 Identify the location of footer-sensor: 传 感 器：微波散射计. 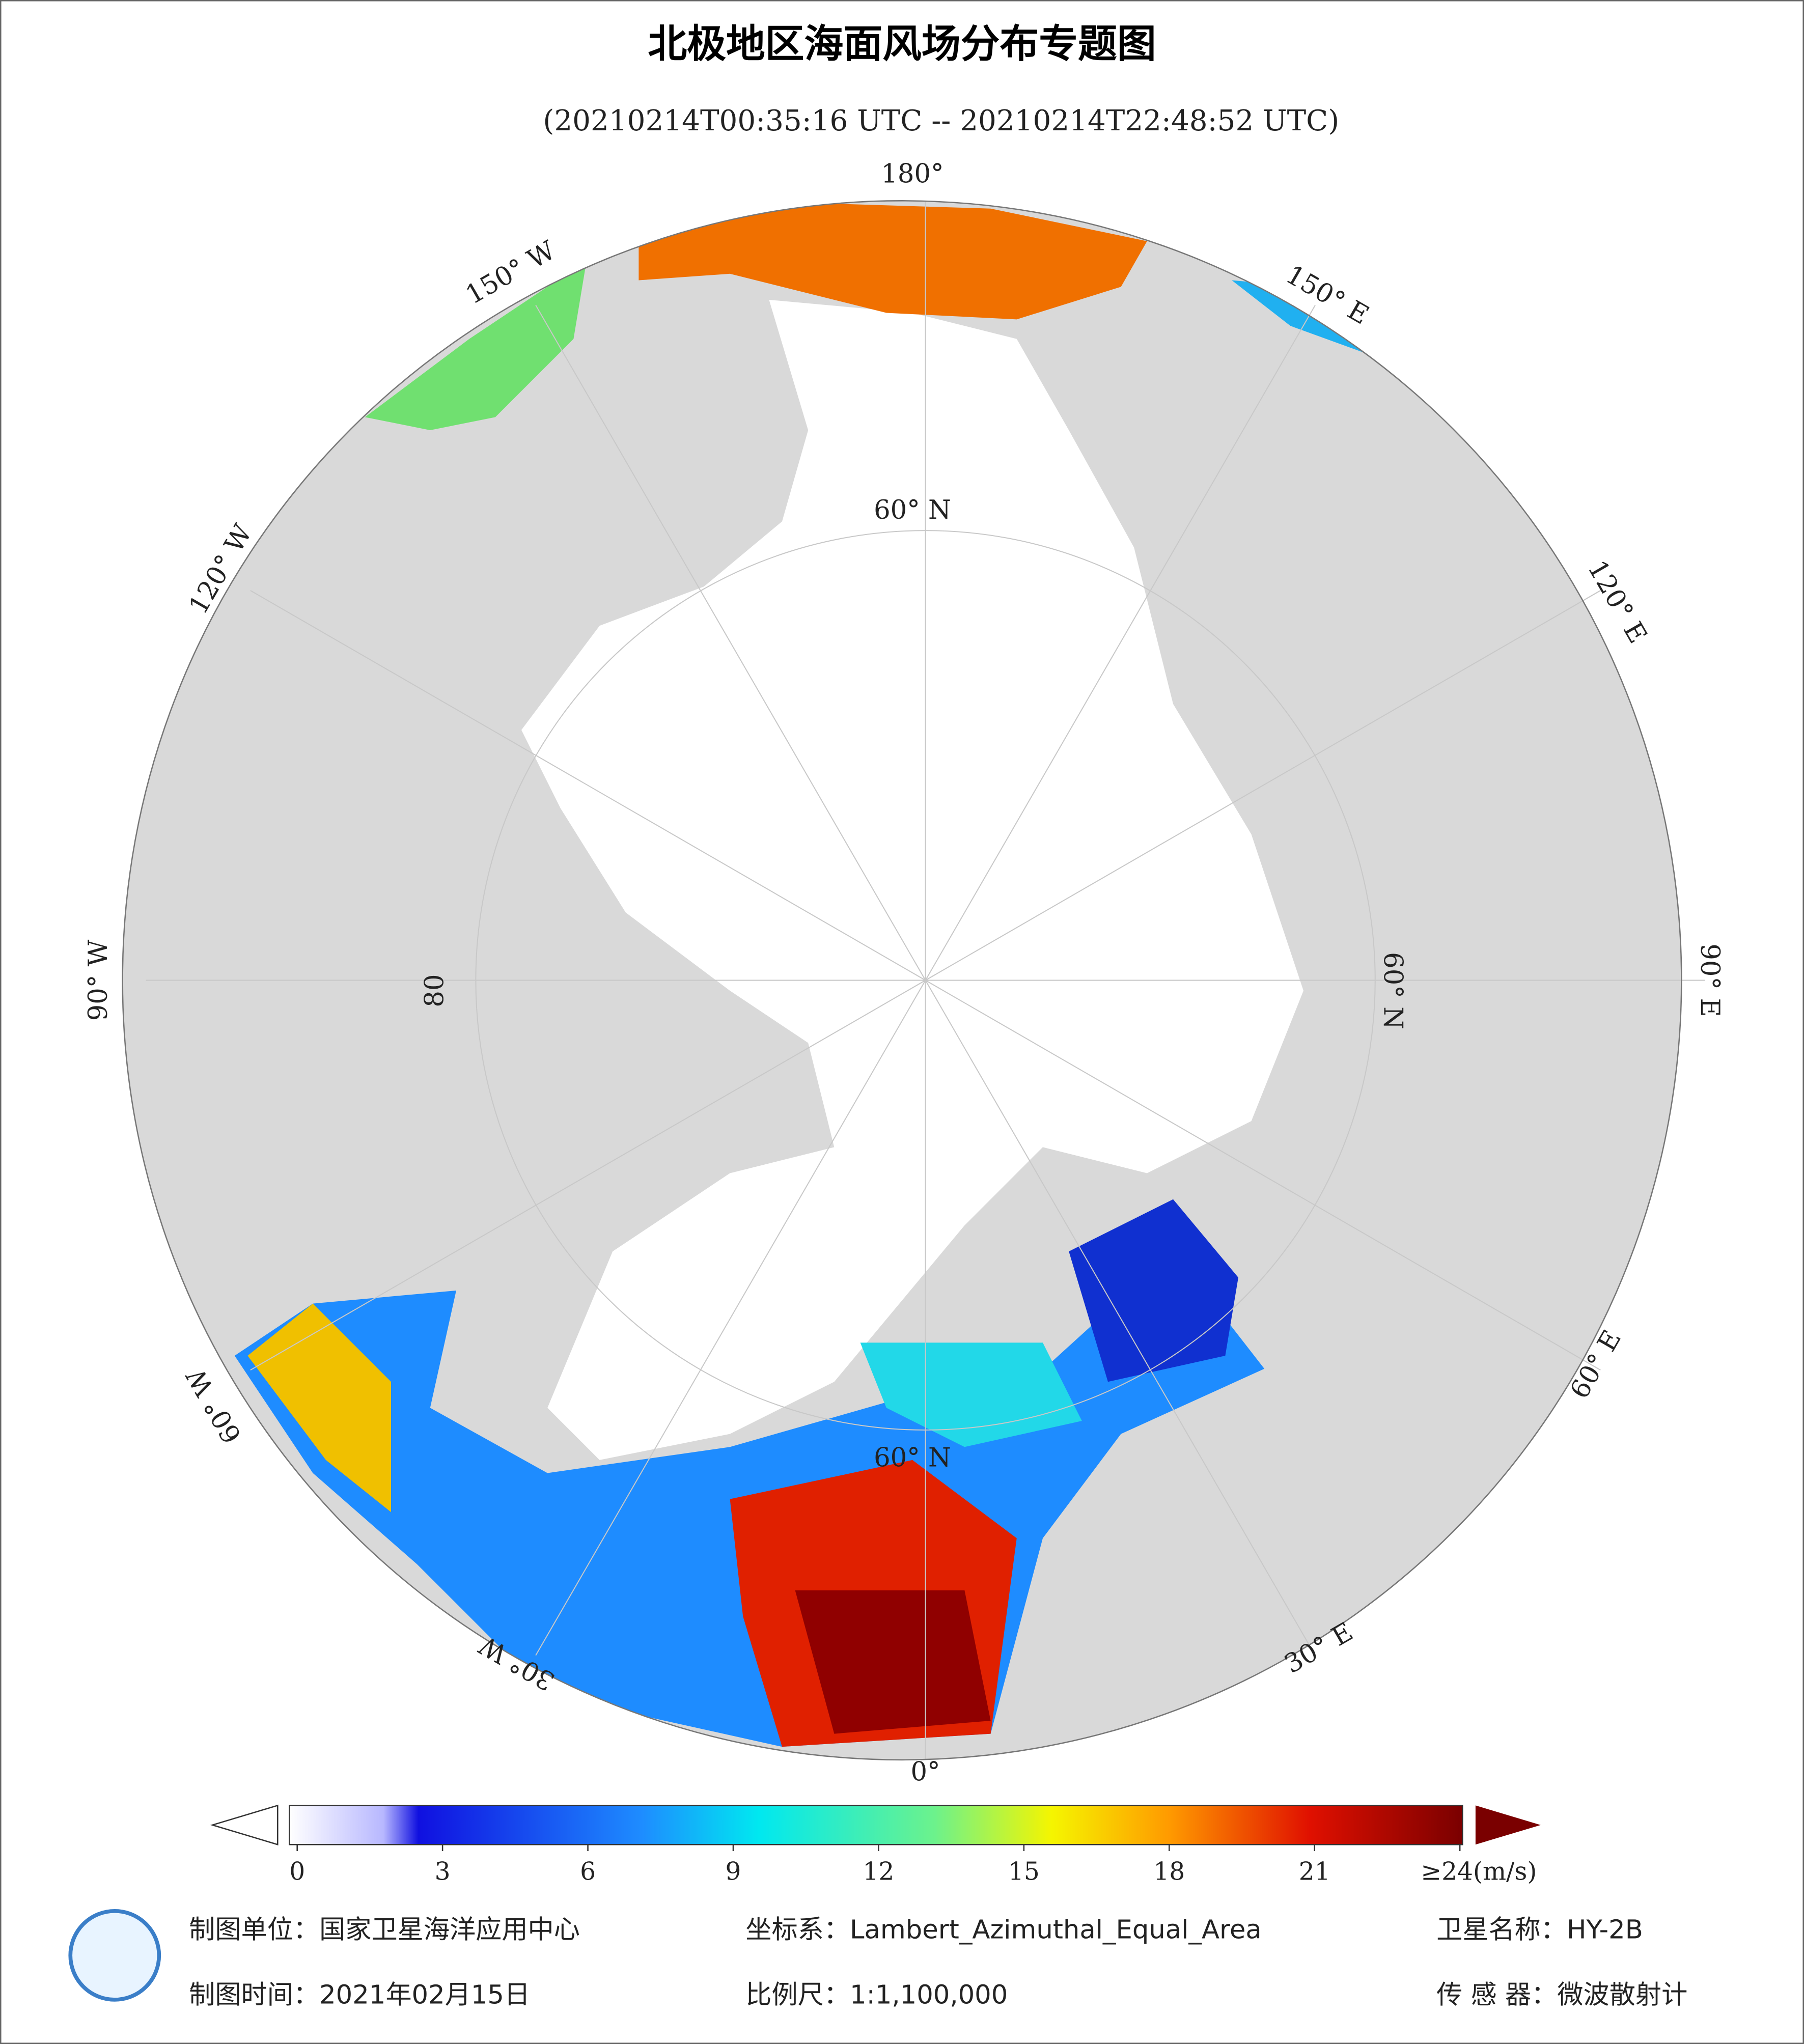
(1561, 1995).